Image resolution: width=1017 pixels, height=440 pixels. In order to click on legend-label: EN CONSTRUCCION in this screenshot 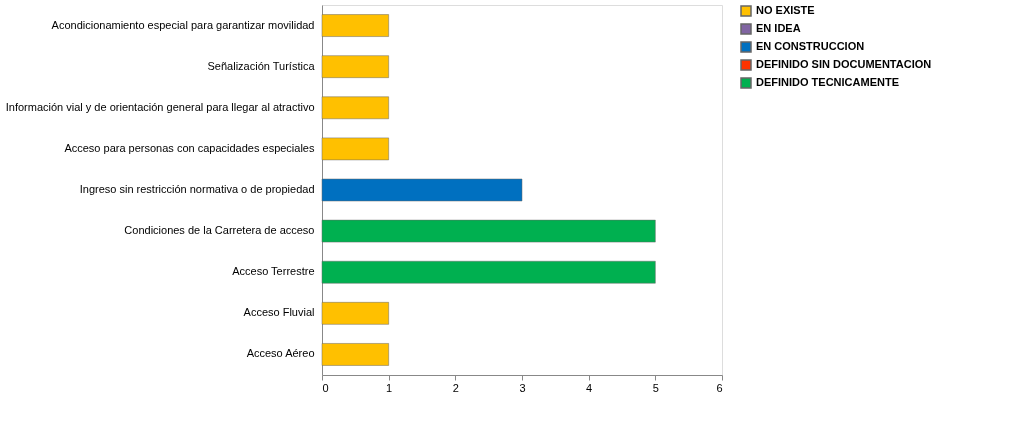, I will do `click(810, 46)`.